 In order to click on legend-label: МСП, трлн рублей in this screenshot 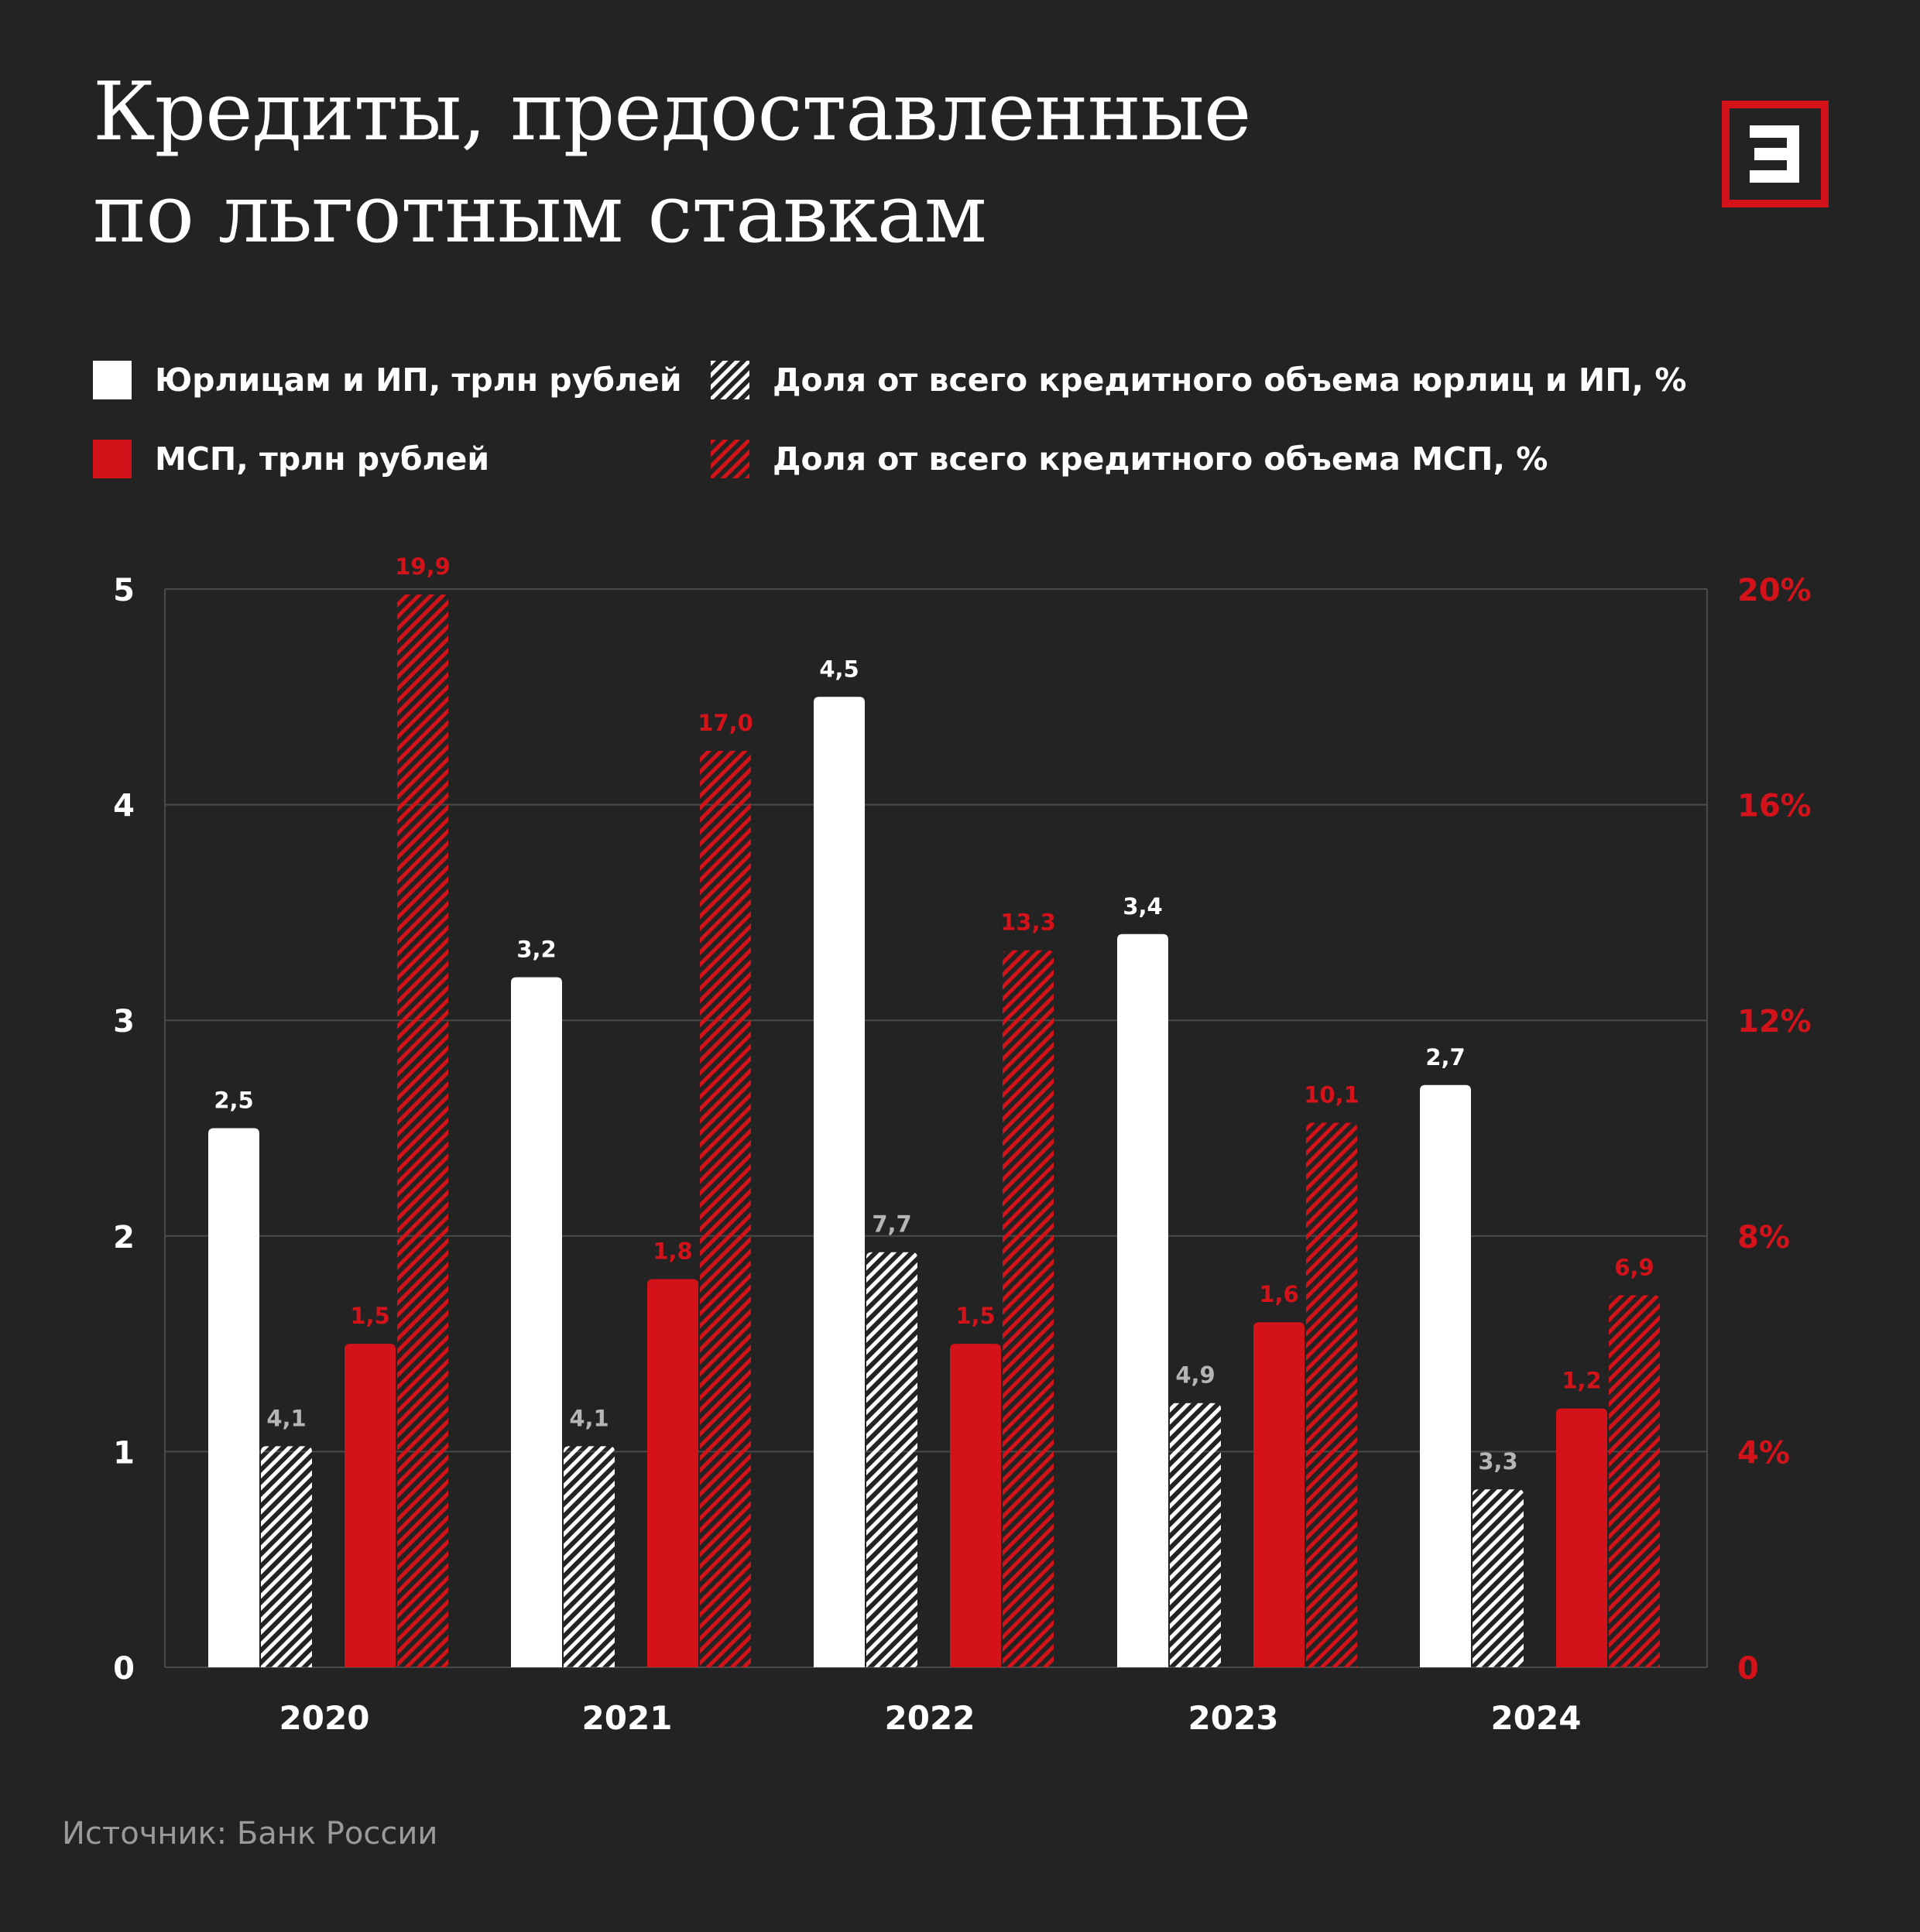, I will do `click(322, 459)`.